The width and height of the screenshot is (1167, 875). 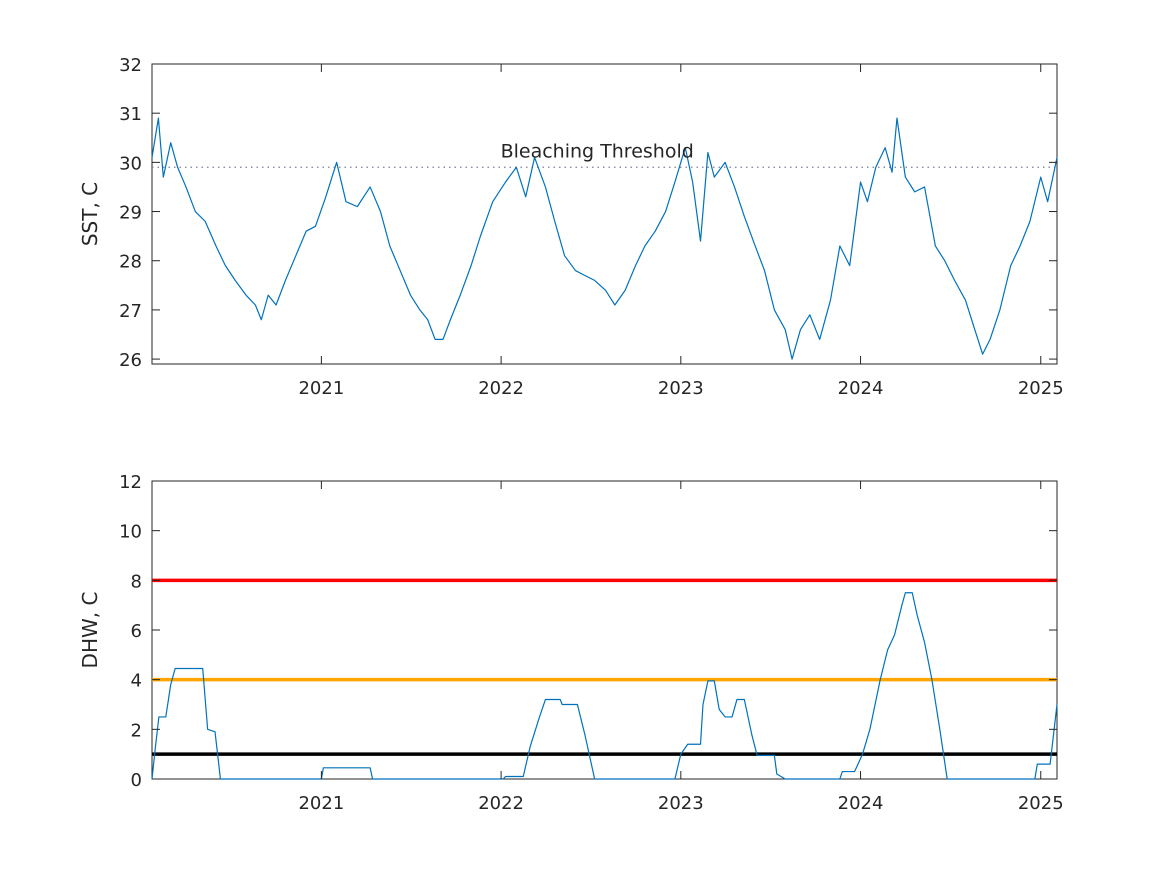 I want to click on sst-y-tick-label: 28, so click(x=130, y=262).